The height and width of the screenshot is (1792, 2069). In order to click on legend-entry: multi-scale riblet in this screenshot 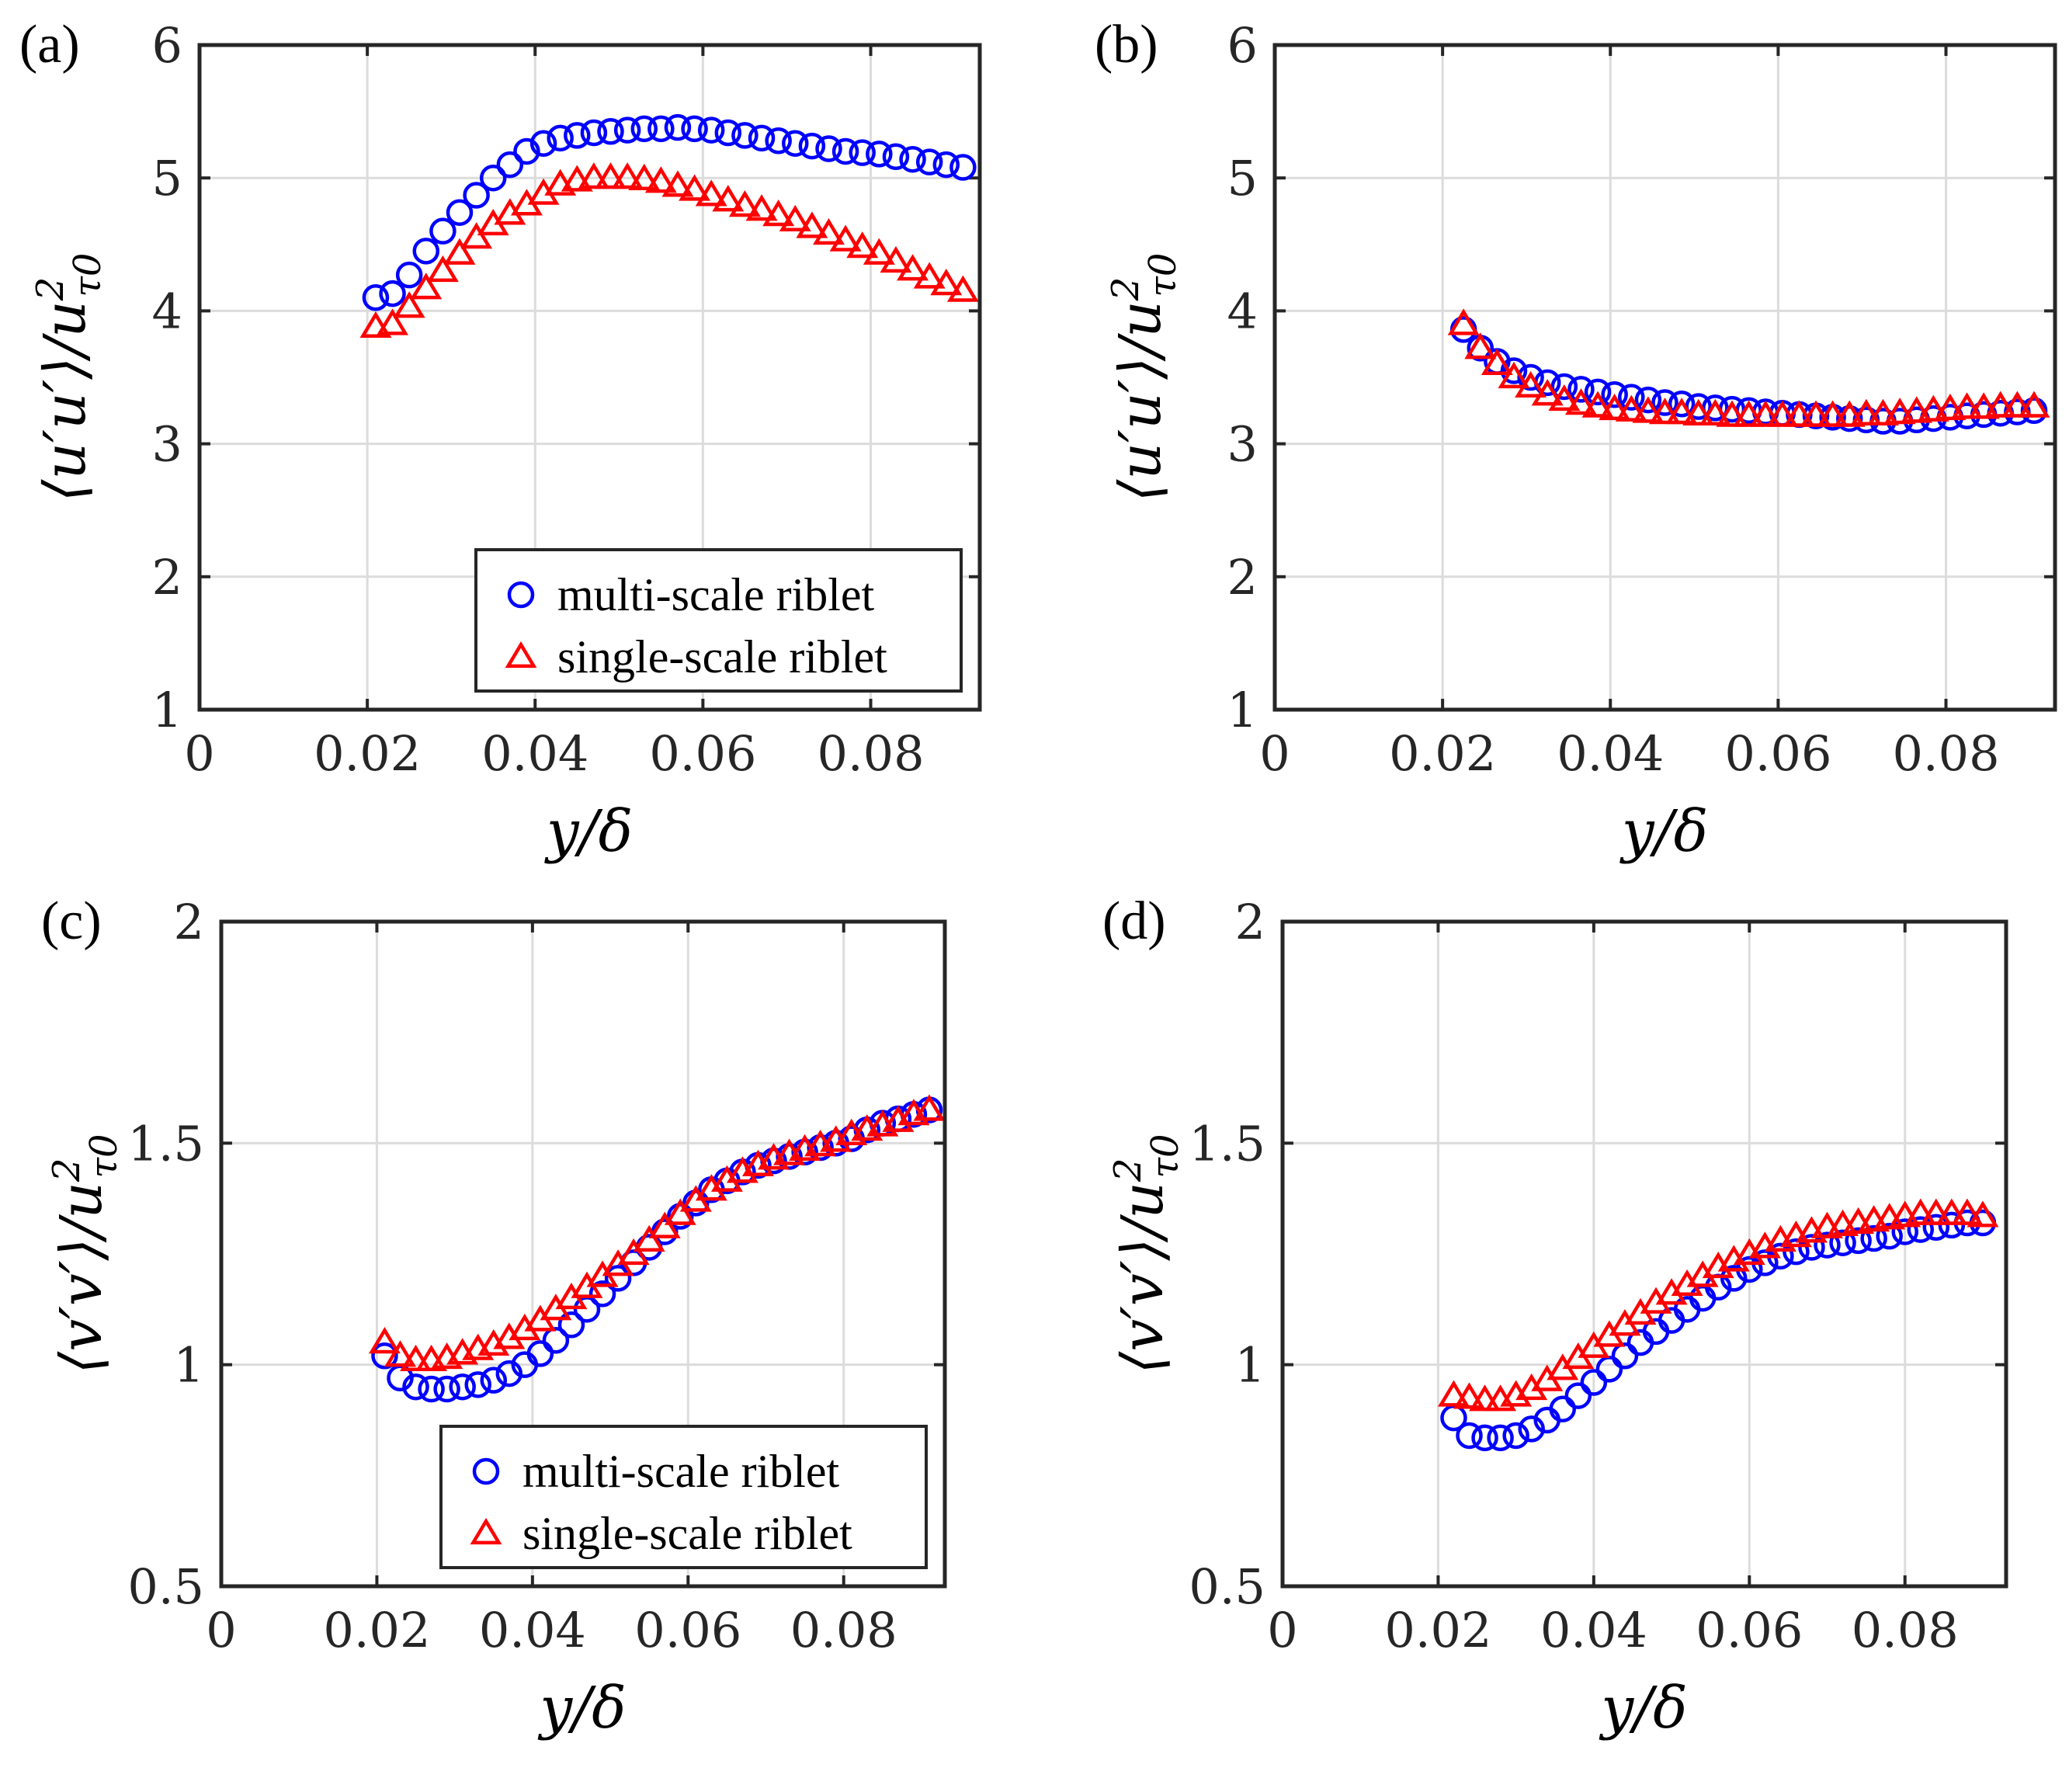, I will do `click(716, 594)`.